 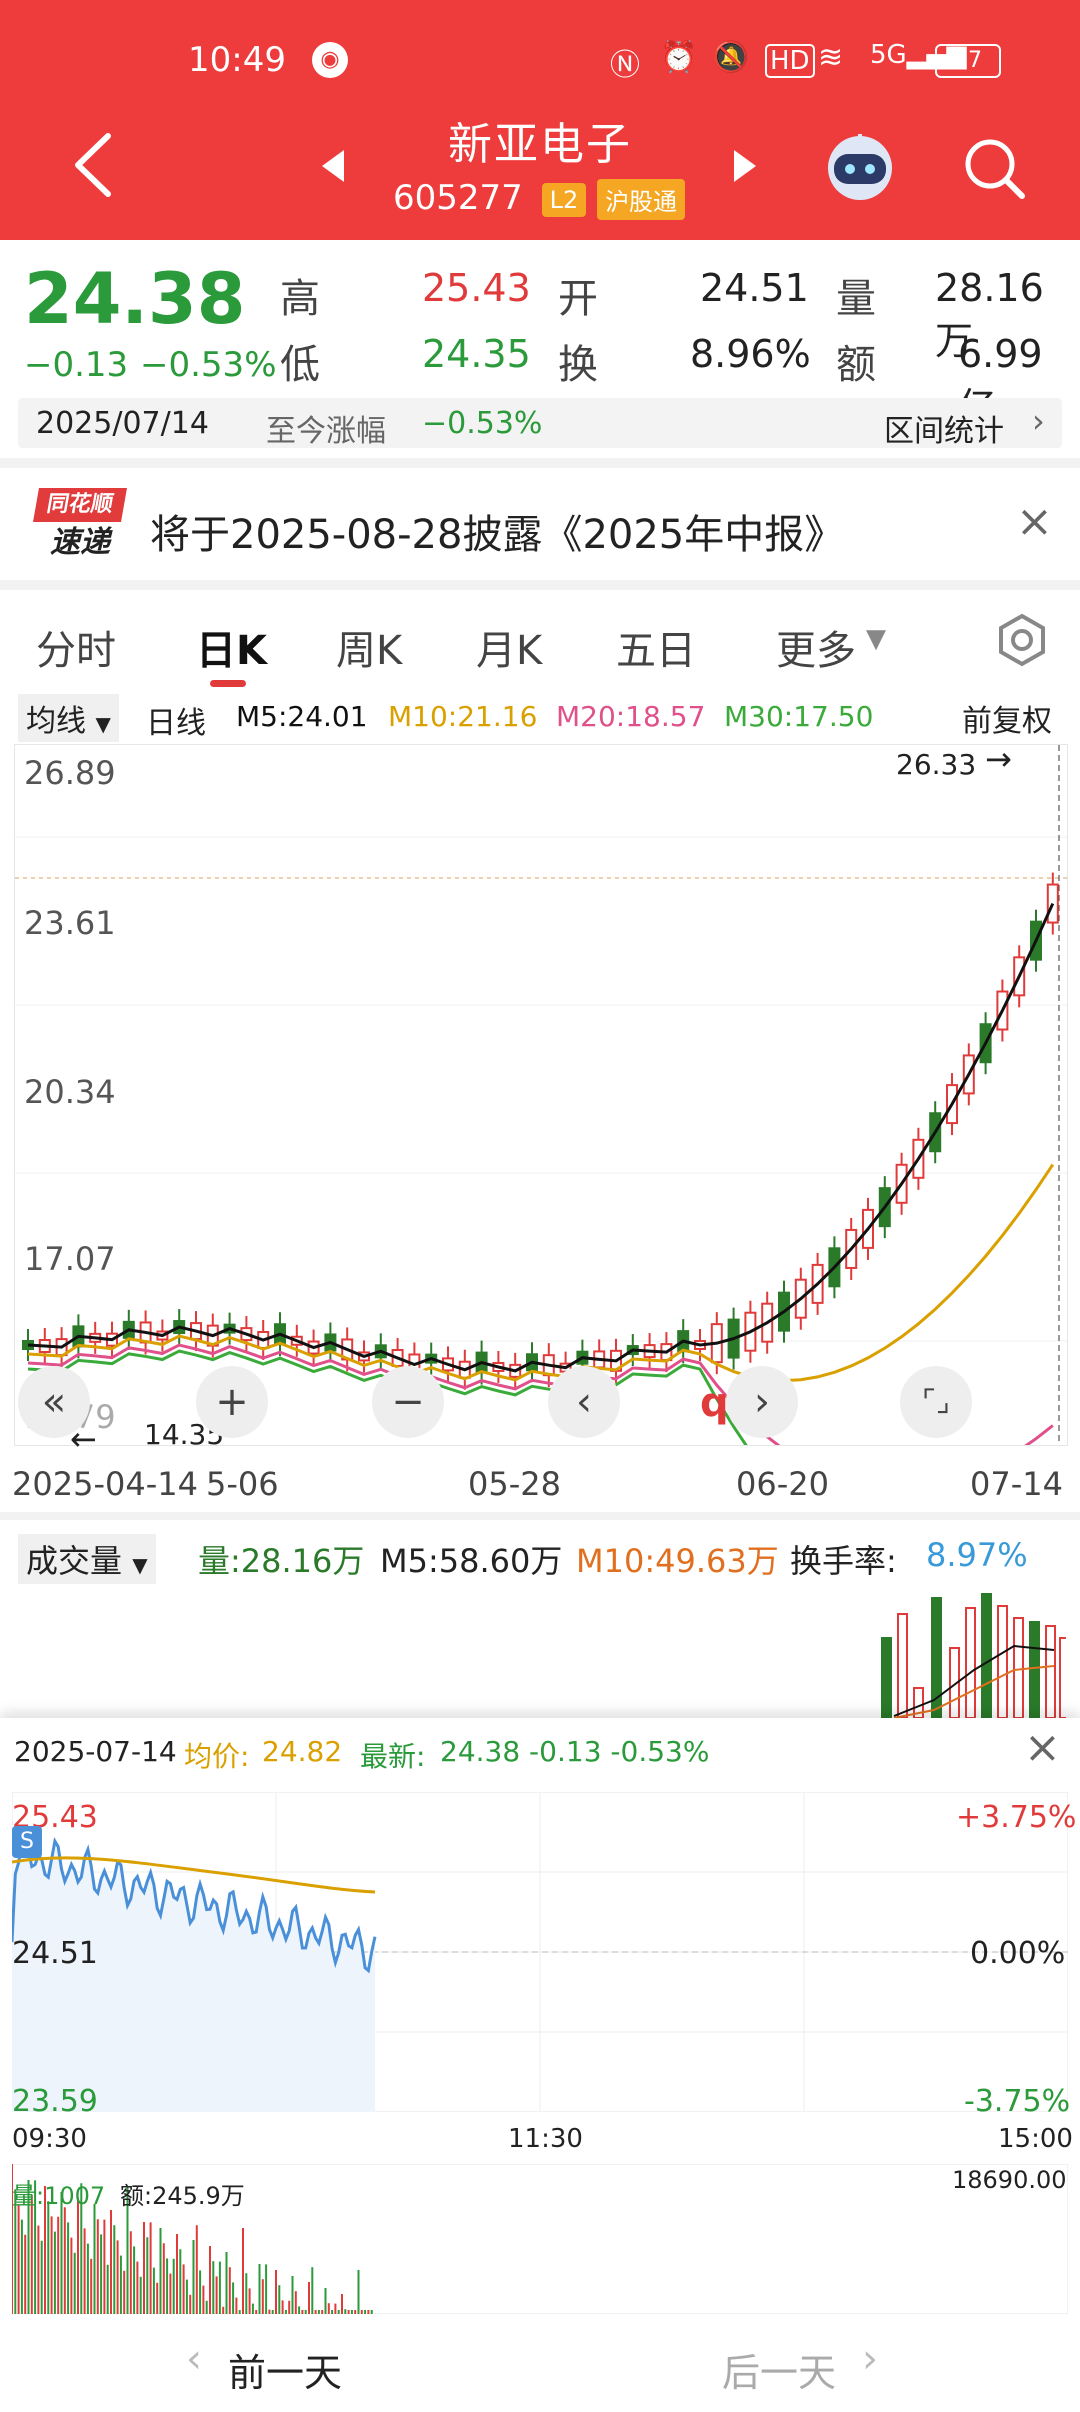 I want to click on app-notification-icon: ◉, so click(x=330, y=60).